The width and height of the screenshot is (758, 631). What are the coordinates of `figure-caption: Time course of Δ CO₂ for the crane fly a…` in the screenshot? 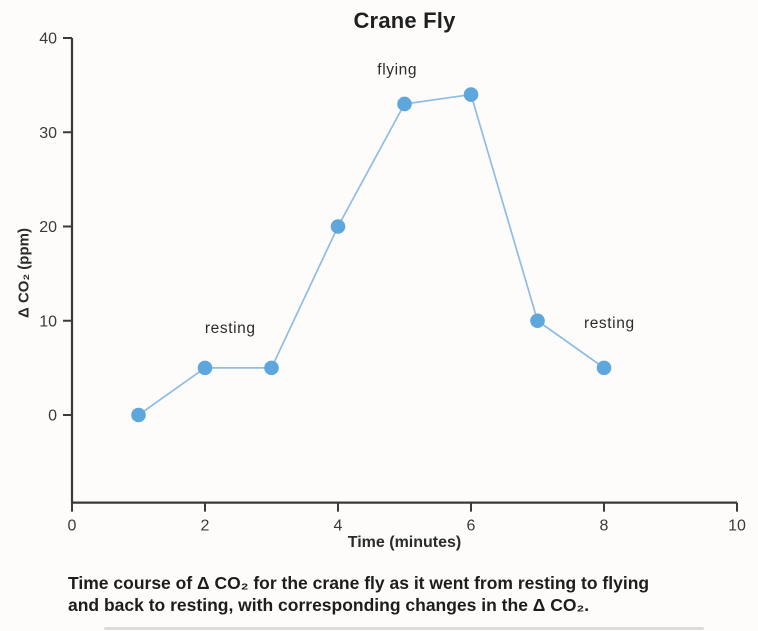 It's located at (398, 594).